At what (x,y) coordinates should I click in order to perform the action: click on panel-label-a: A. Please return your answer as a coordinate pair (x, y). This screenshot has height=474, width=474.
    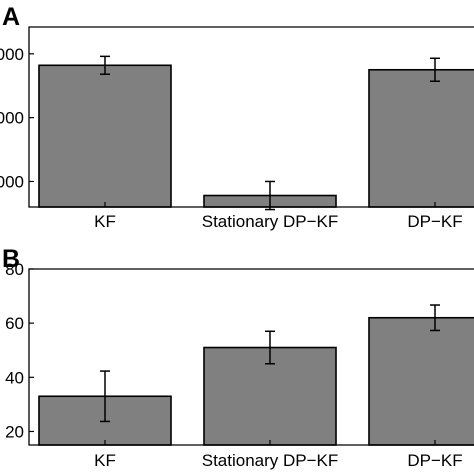
    Looking at the image, I should click on (11, 17).